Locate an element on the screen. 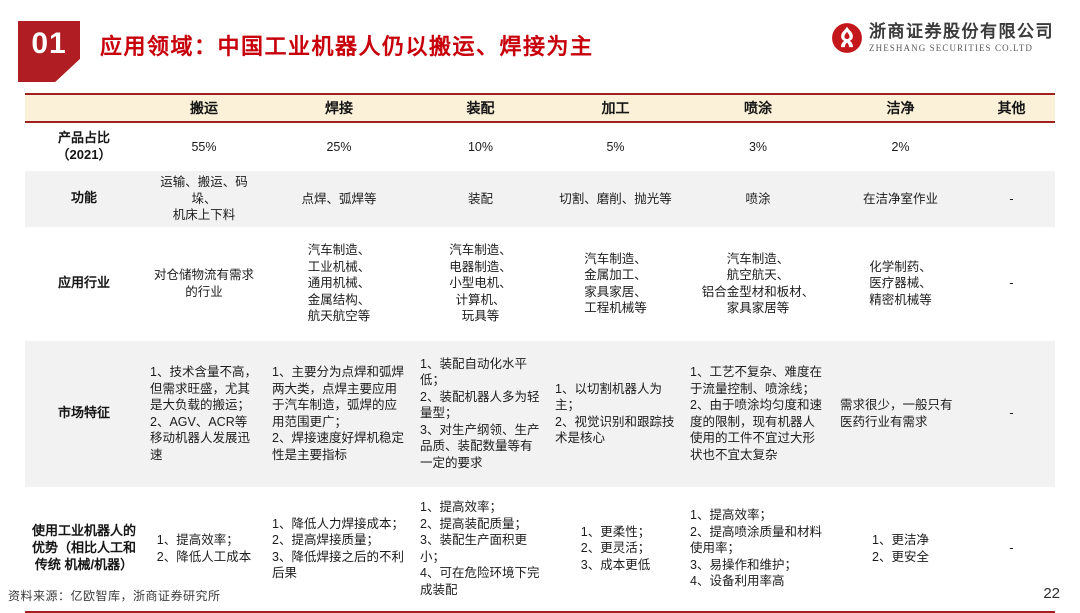  cell-text: 运输、搬运、码垛、 机床上下料 is located at coordinates (204, 198).